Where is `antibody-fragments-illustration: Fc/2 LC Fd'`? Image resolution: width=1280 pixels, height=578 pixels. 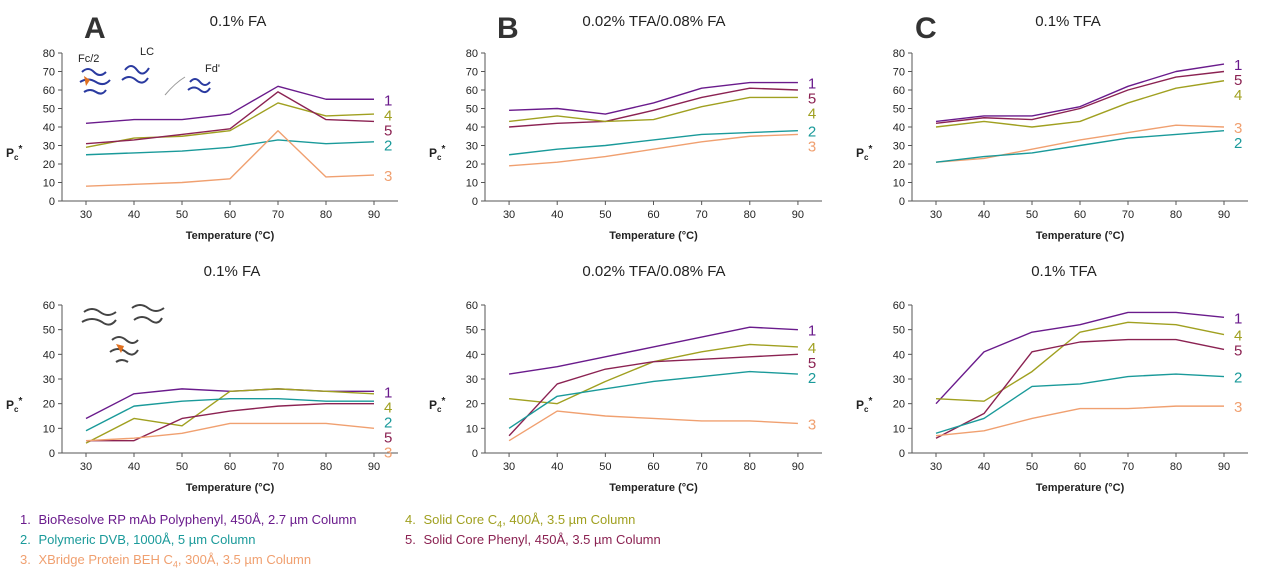 antibody-fragments-illustration: Fc/2 LC Fd' is located at coordinates (149, 71).